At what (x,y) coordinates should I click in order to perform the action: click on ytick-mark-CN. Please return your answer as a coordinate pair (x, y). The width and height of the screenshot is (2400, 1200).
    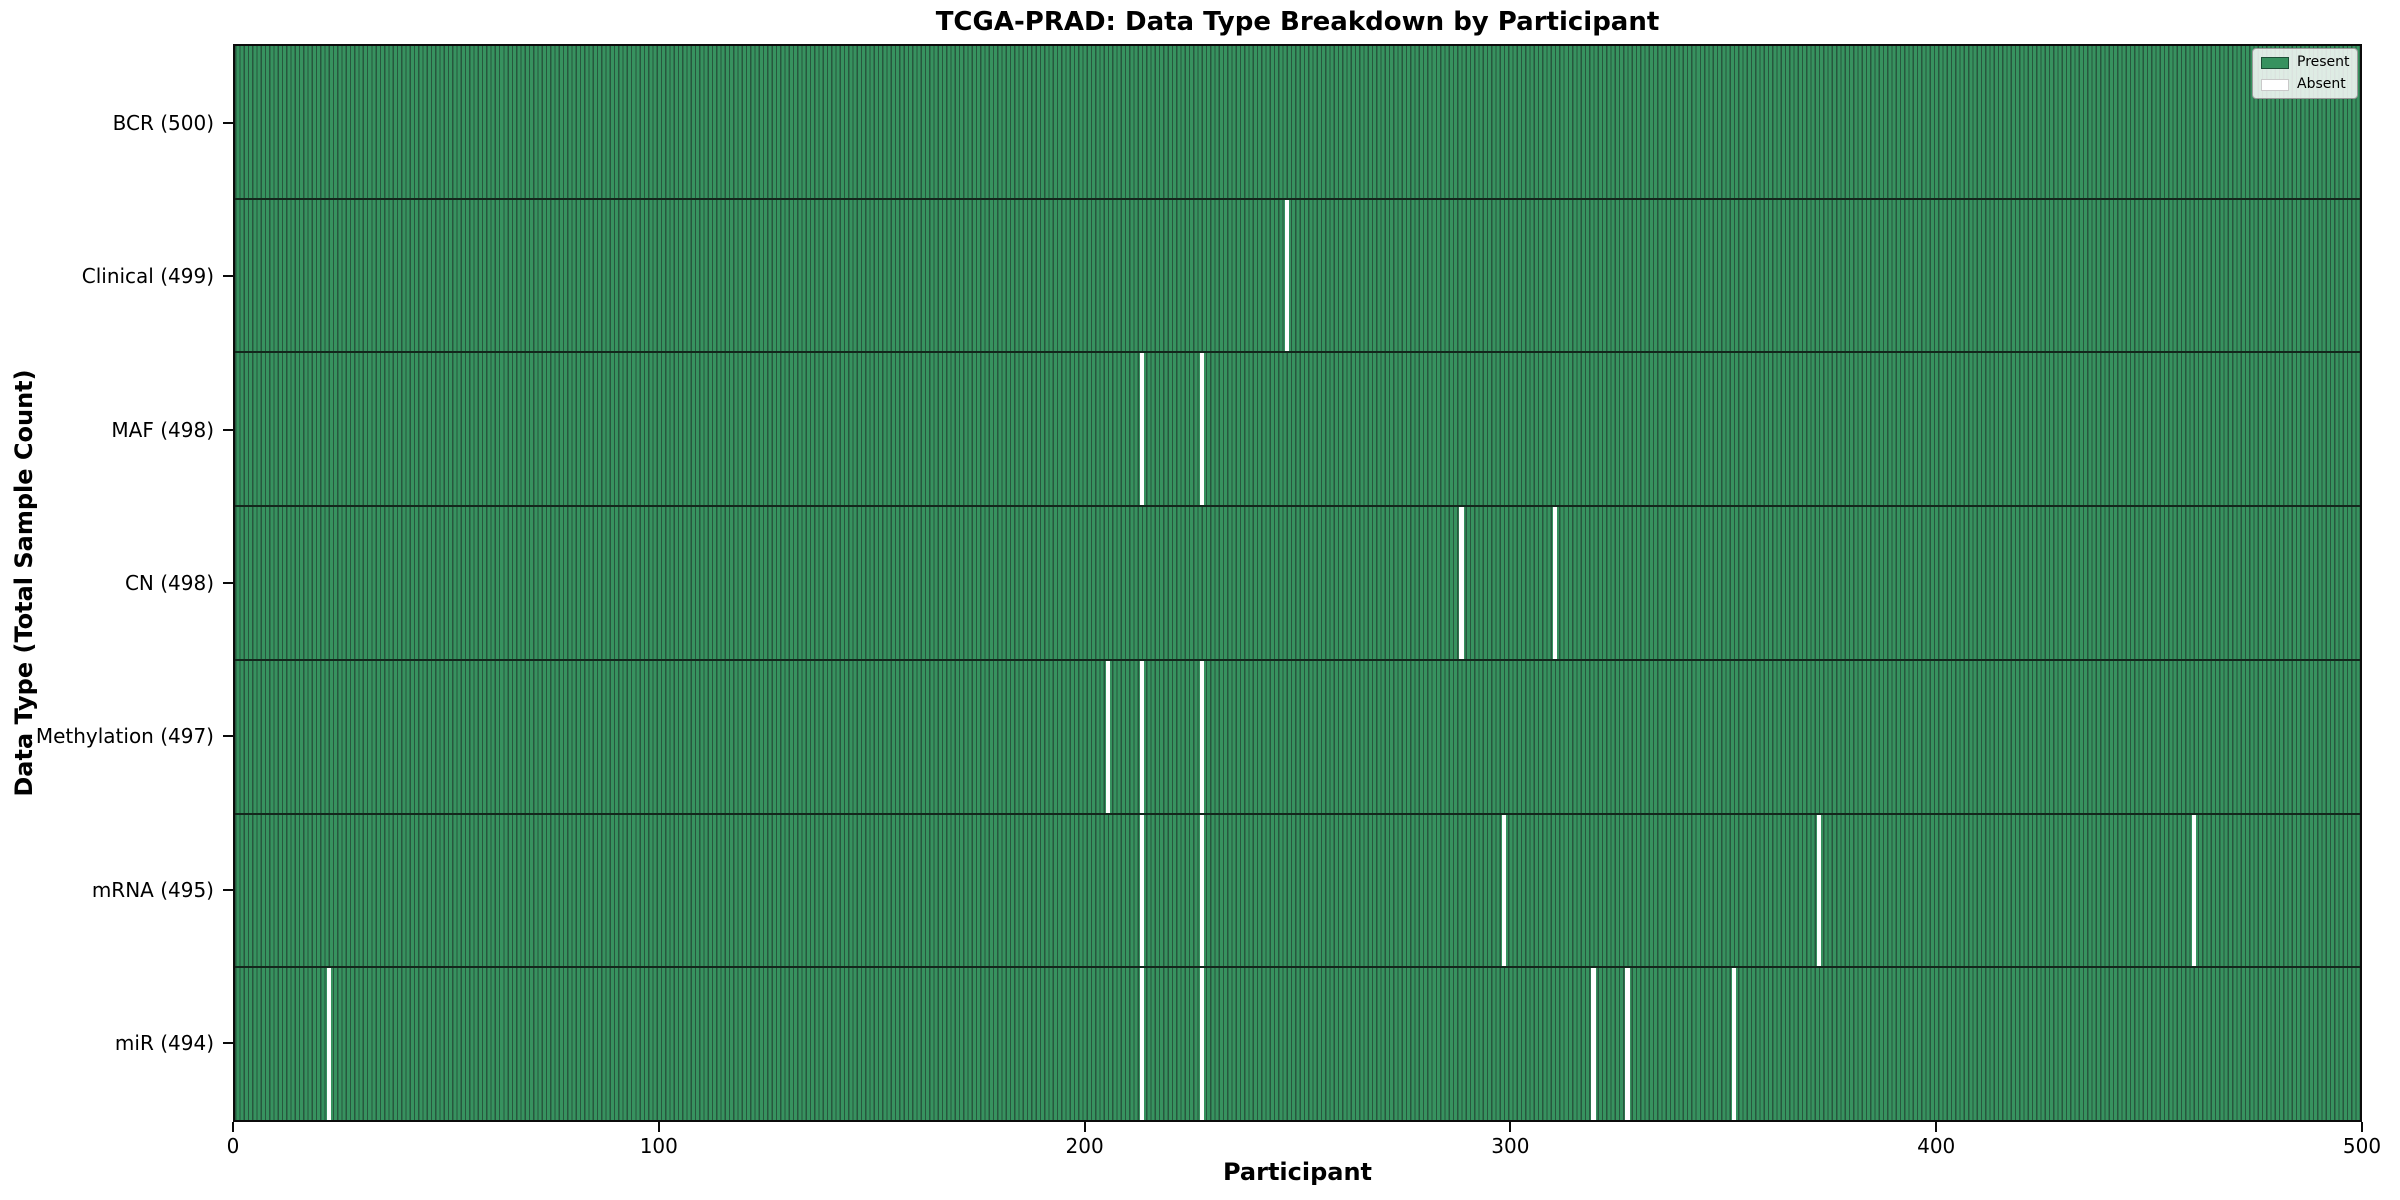
    Looking at the image, I should click on (228, 583).